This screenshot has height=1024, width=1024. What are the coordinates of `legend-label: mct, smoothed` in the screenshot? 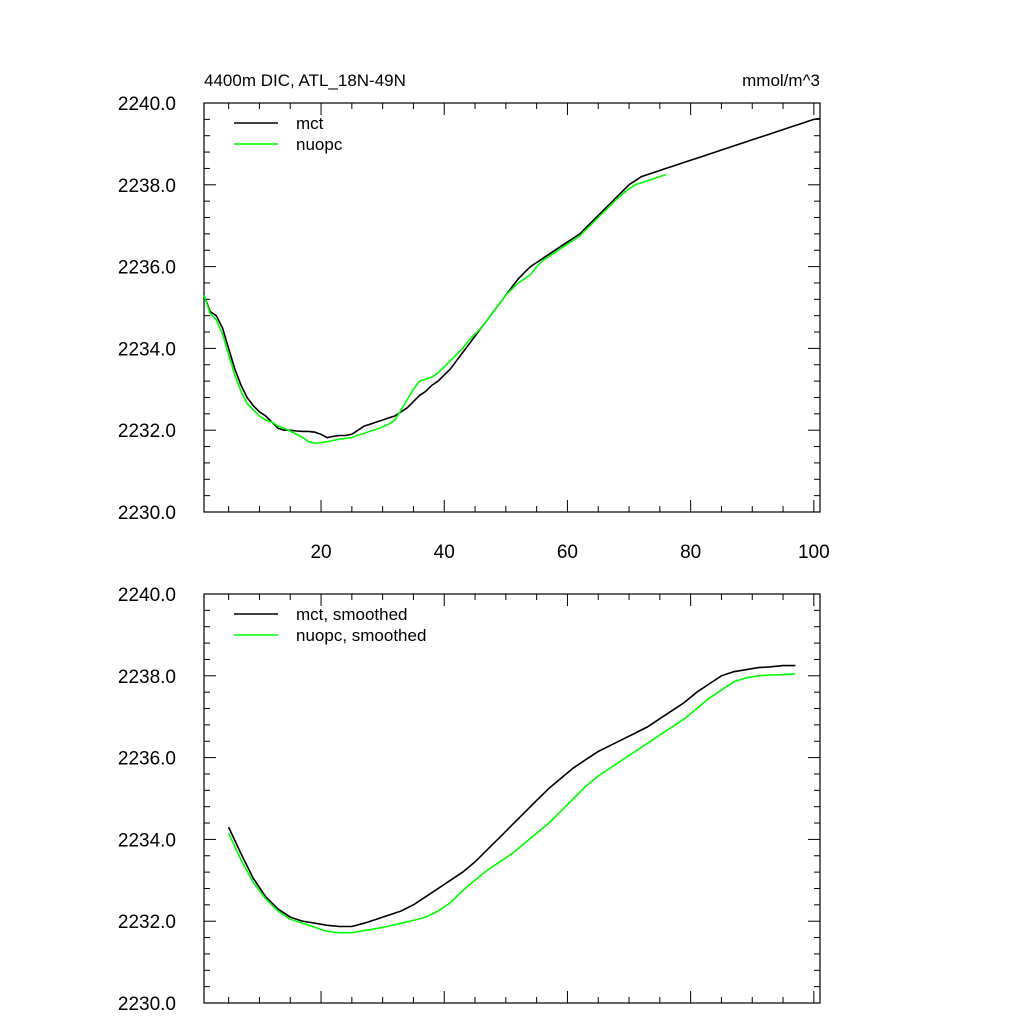 It's located at (352, 614).